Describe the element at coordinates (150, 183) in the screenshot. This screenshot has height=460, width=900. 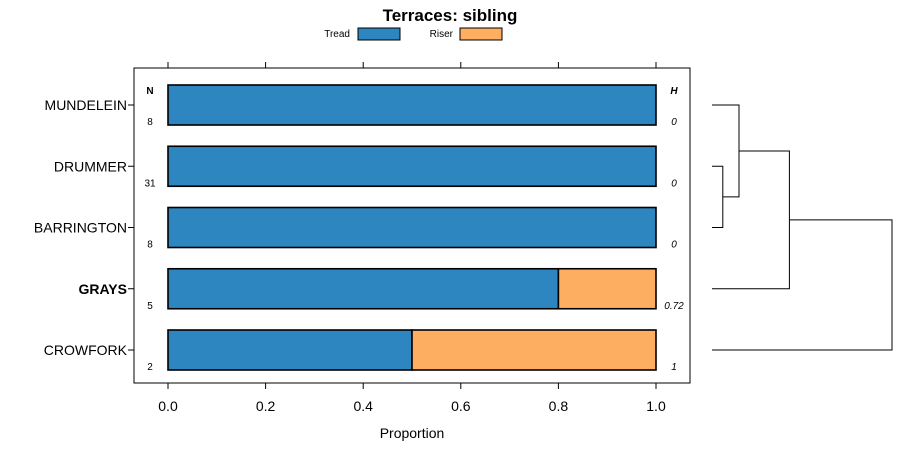
I see `n-value-drummer: 31` at that location.